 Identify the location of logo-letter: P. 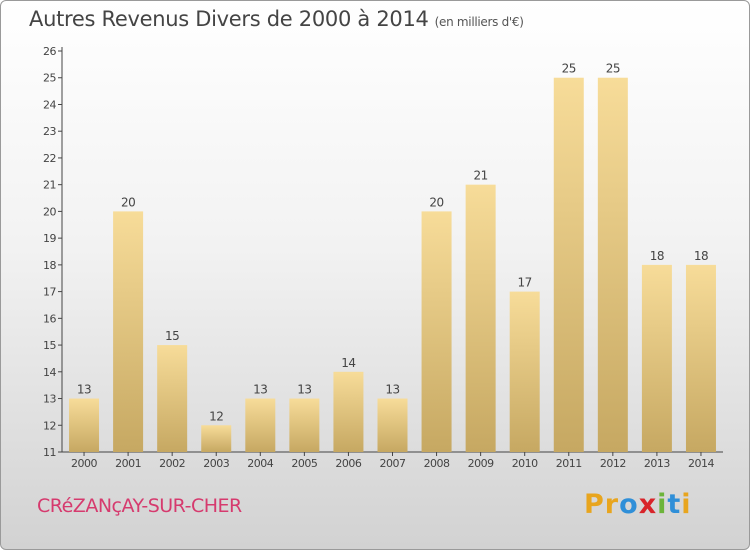
(594, 504).